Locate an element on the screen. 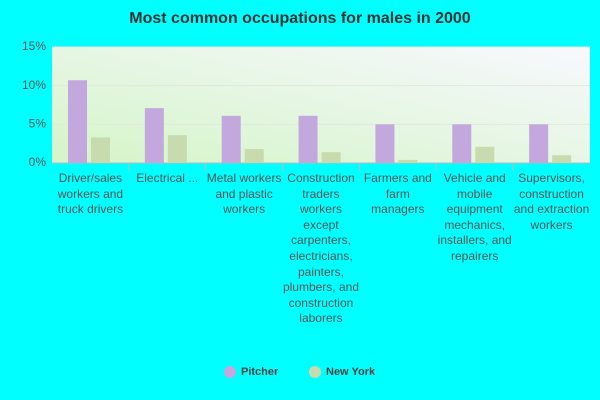 The width and height of the screenshot is (600, 400). y-tick-label: 10% is located at coordinates (34, 85).